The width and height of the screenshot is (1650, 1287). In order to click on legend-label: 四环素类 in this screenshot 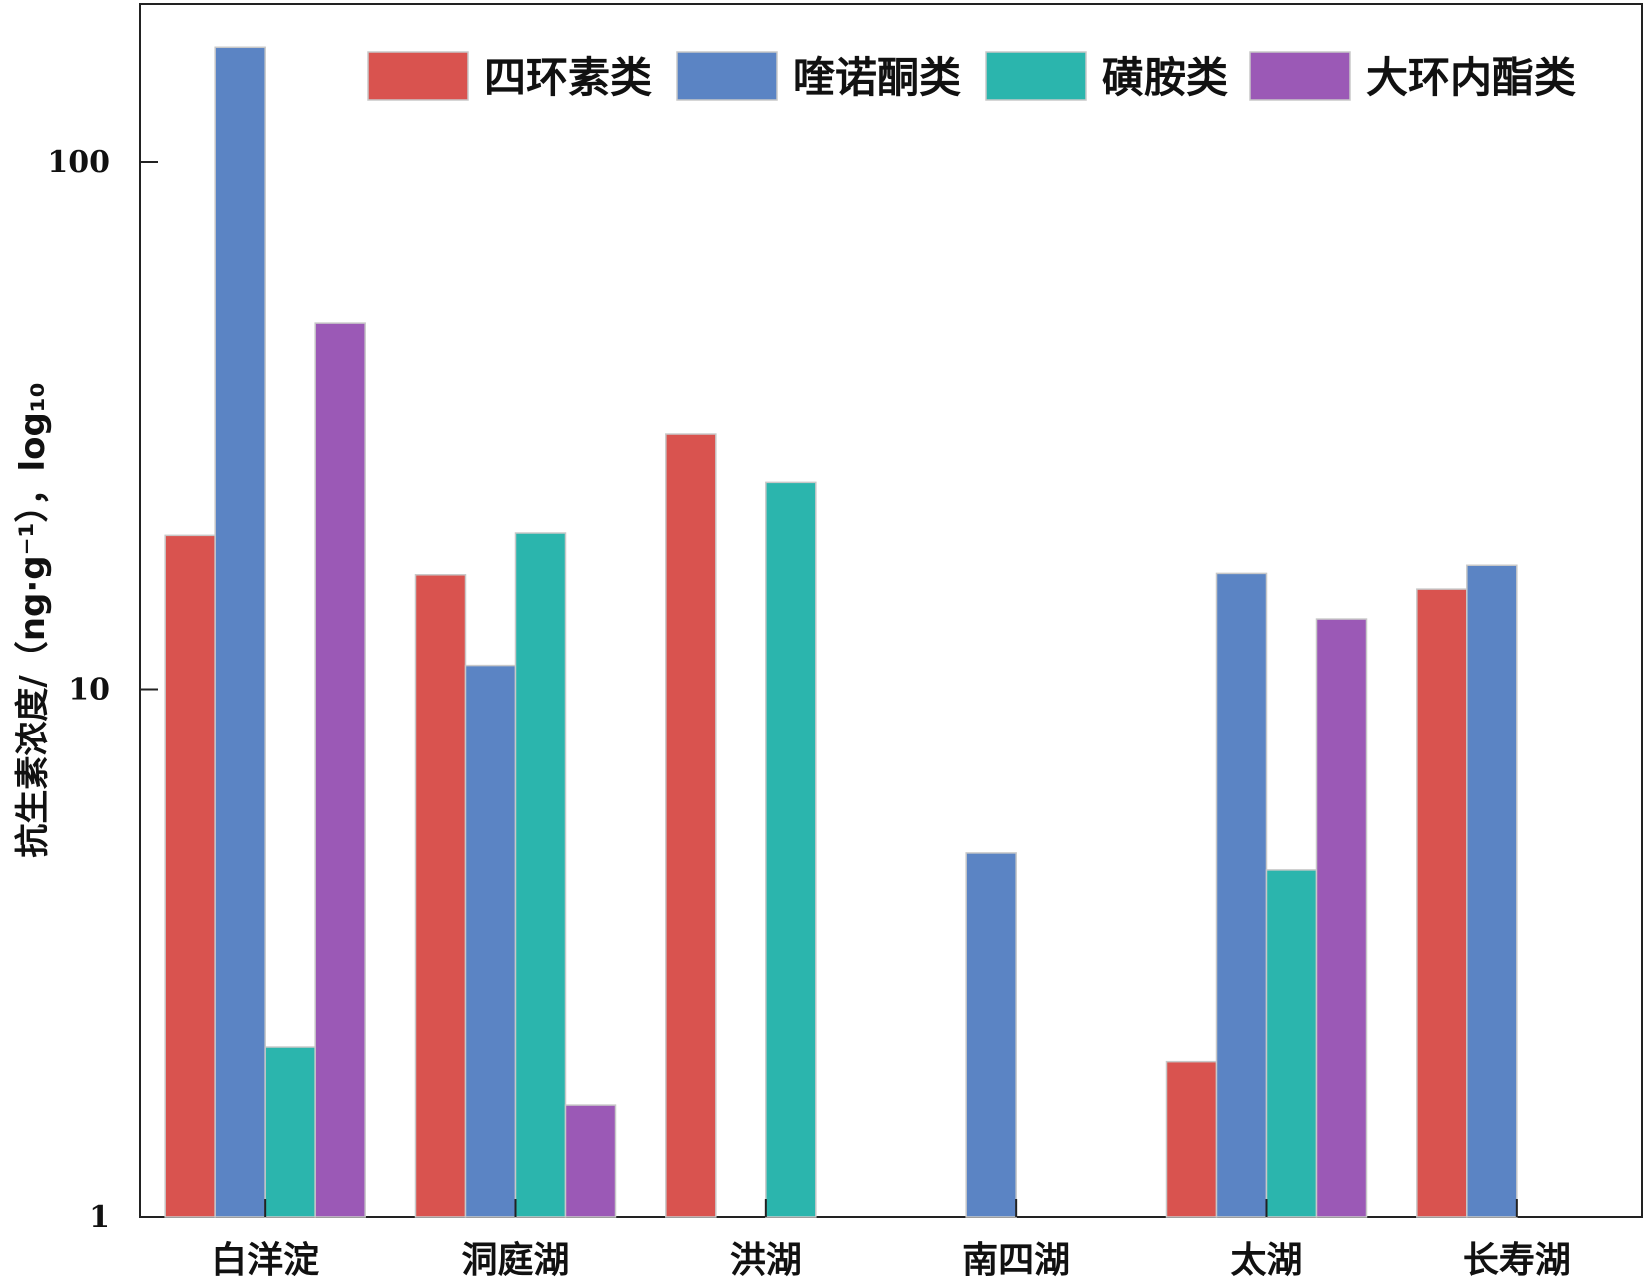, I will do `click(568, 77)`.